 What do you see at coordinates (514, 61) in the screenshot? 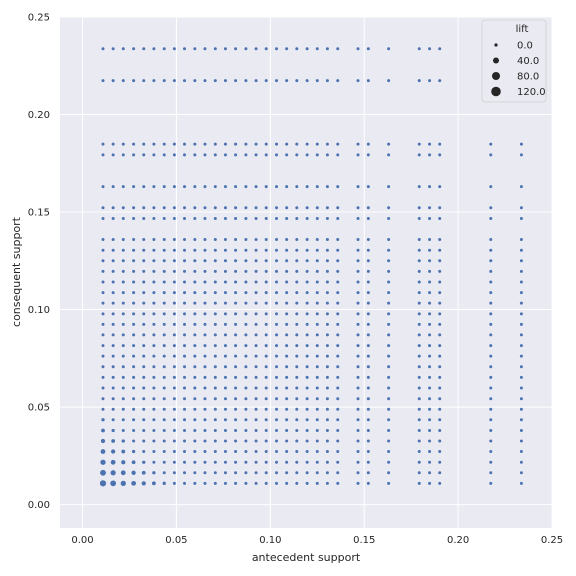
I see `legend-box` at bounding box center [514, 61].